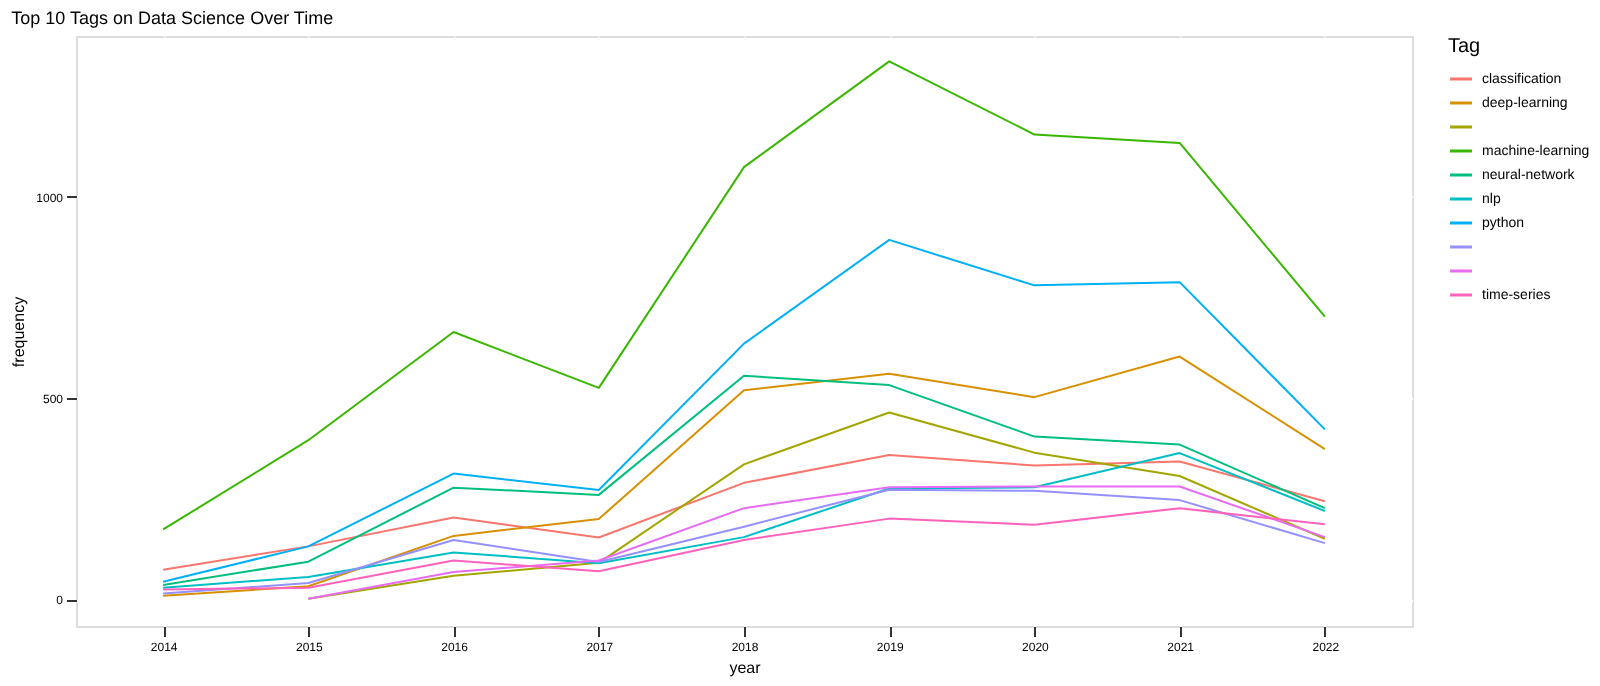 The width and height of the screenshot is (1600, 686). I want to click on chart-title: Top 10 Tags on Data Science Over Time, so click(172, 18).